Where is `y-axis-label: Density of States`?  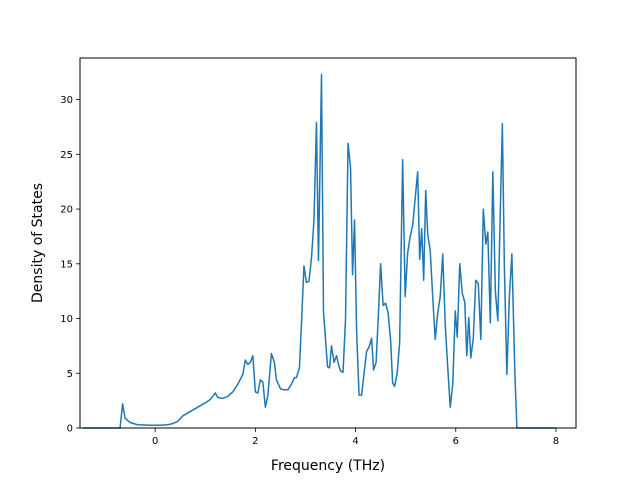
y-axis-label: Density of States is located at coordinates (38, 243).